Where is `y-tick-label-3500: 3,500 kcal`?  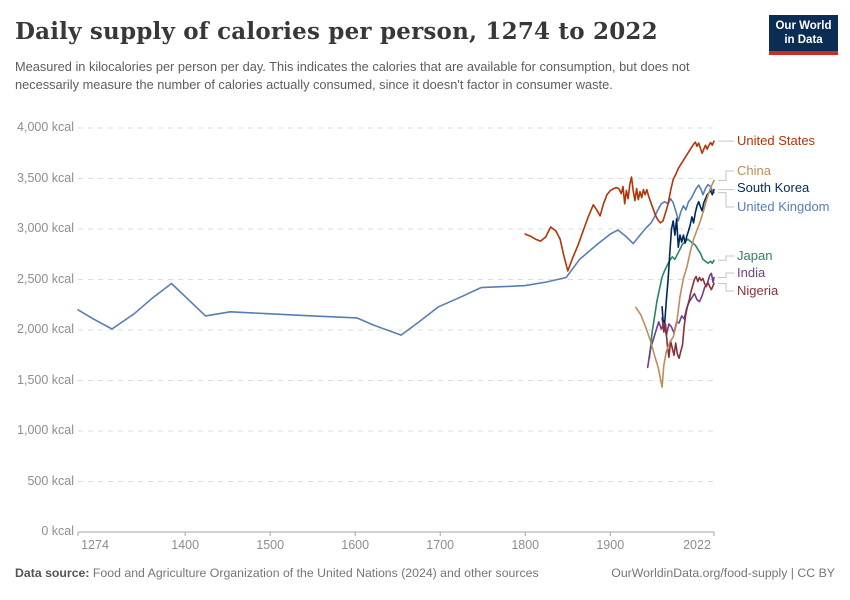 y-tick-label-3500: 3,500 kcal is located at coordinates (45, 177).